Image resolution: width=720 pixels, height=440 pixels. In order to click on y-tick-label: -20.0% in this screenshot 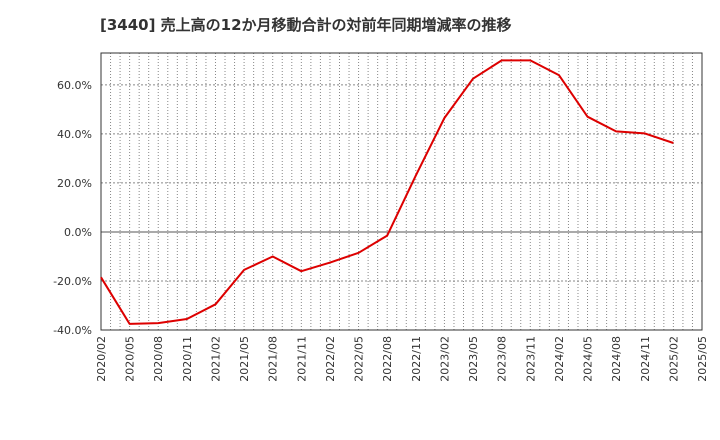, I will do `click(72, 281)`.